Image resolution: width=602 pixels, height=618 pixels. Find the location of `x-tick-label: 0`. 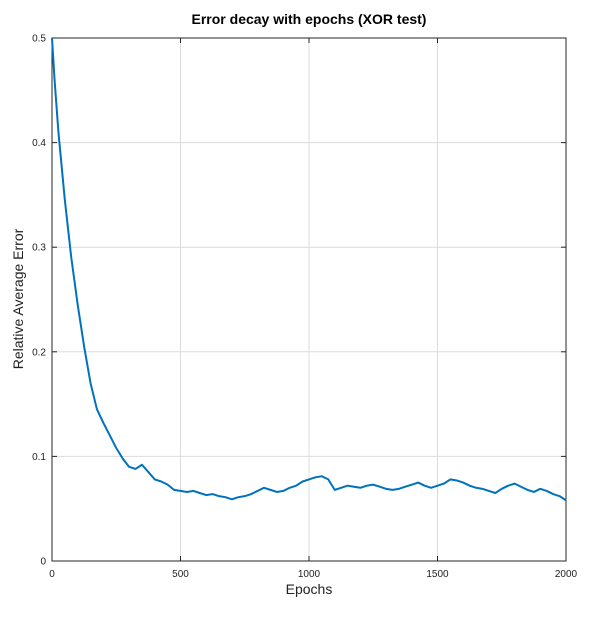

x-tick-label: 0 is located at coordinates (52, 574).